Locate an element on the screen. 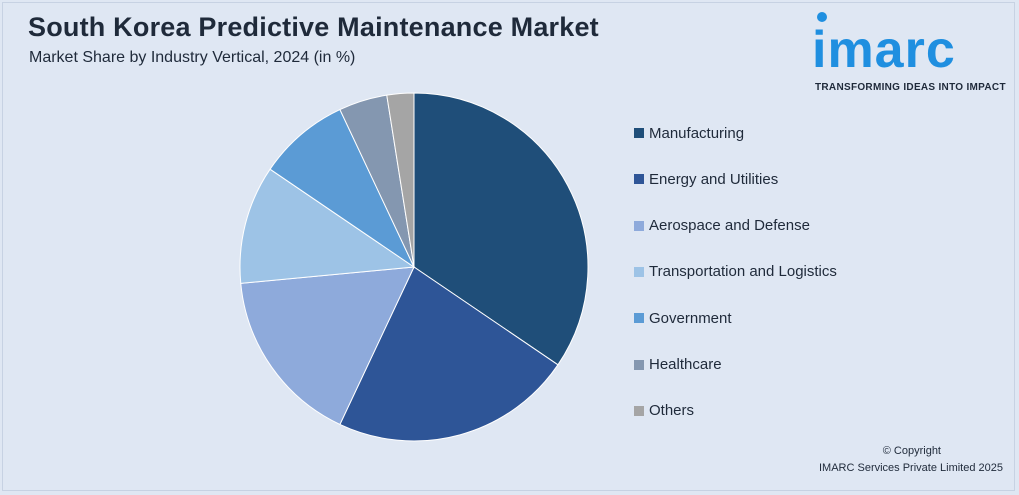 This screenshot has width=1019, height=495. legend-label: Transportation and Logistics is located at coordinates (743, 272).